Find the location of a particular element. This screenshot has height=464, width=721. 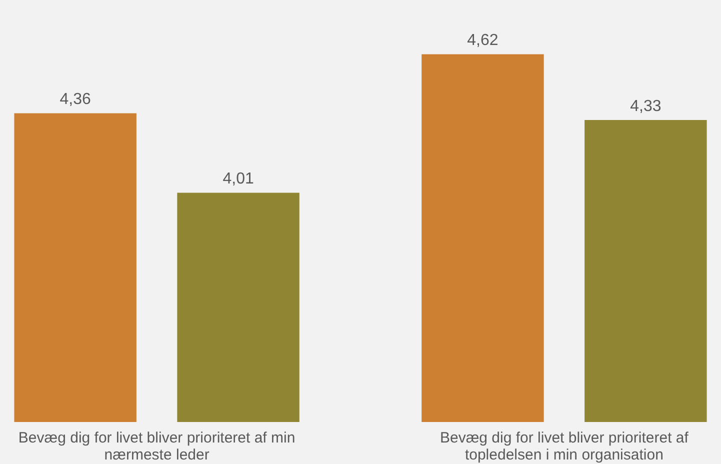

x-tick-label: Bevæg dig for livet bliver prioriteret af topledelsen i min organisation is located at coordinates (565, 447).